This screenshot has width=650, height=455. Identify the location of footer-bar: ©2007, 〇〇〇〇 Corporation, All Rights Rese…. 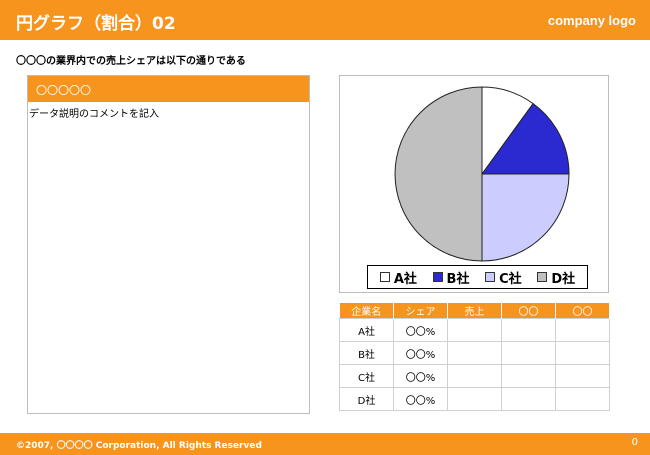
(325, 444).